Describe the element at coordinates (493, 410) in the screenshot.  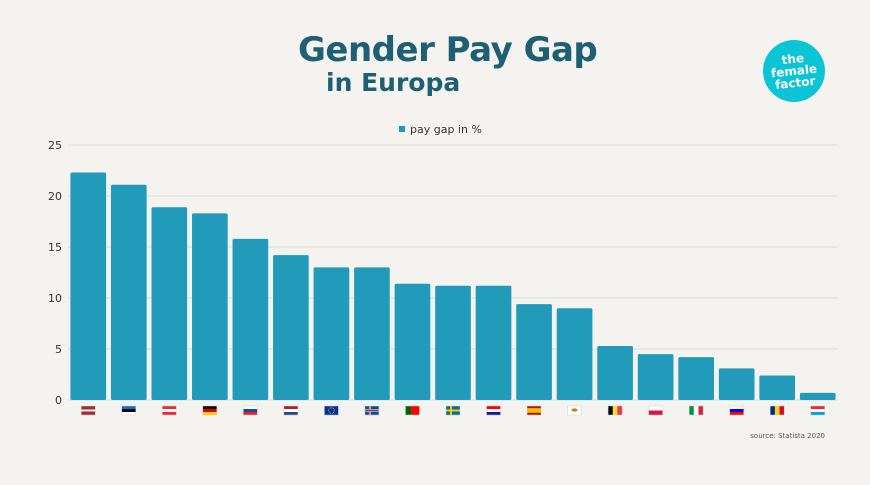
I see `croatia-flag-icon` at that location.